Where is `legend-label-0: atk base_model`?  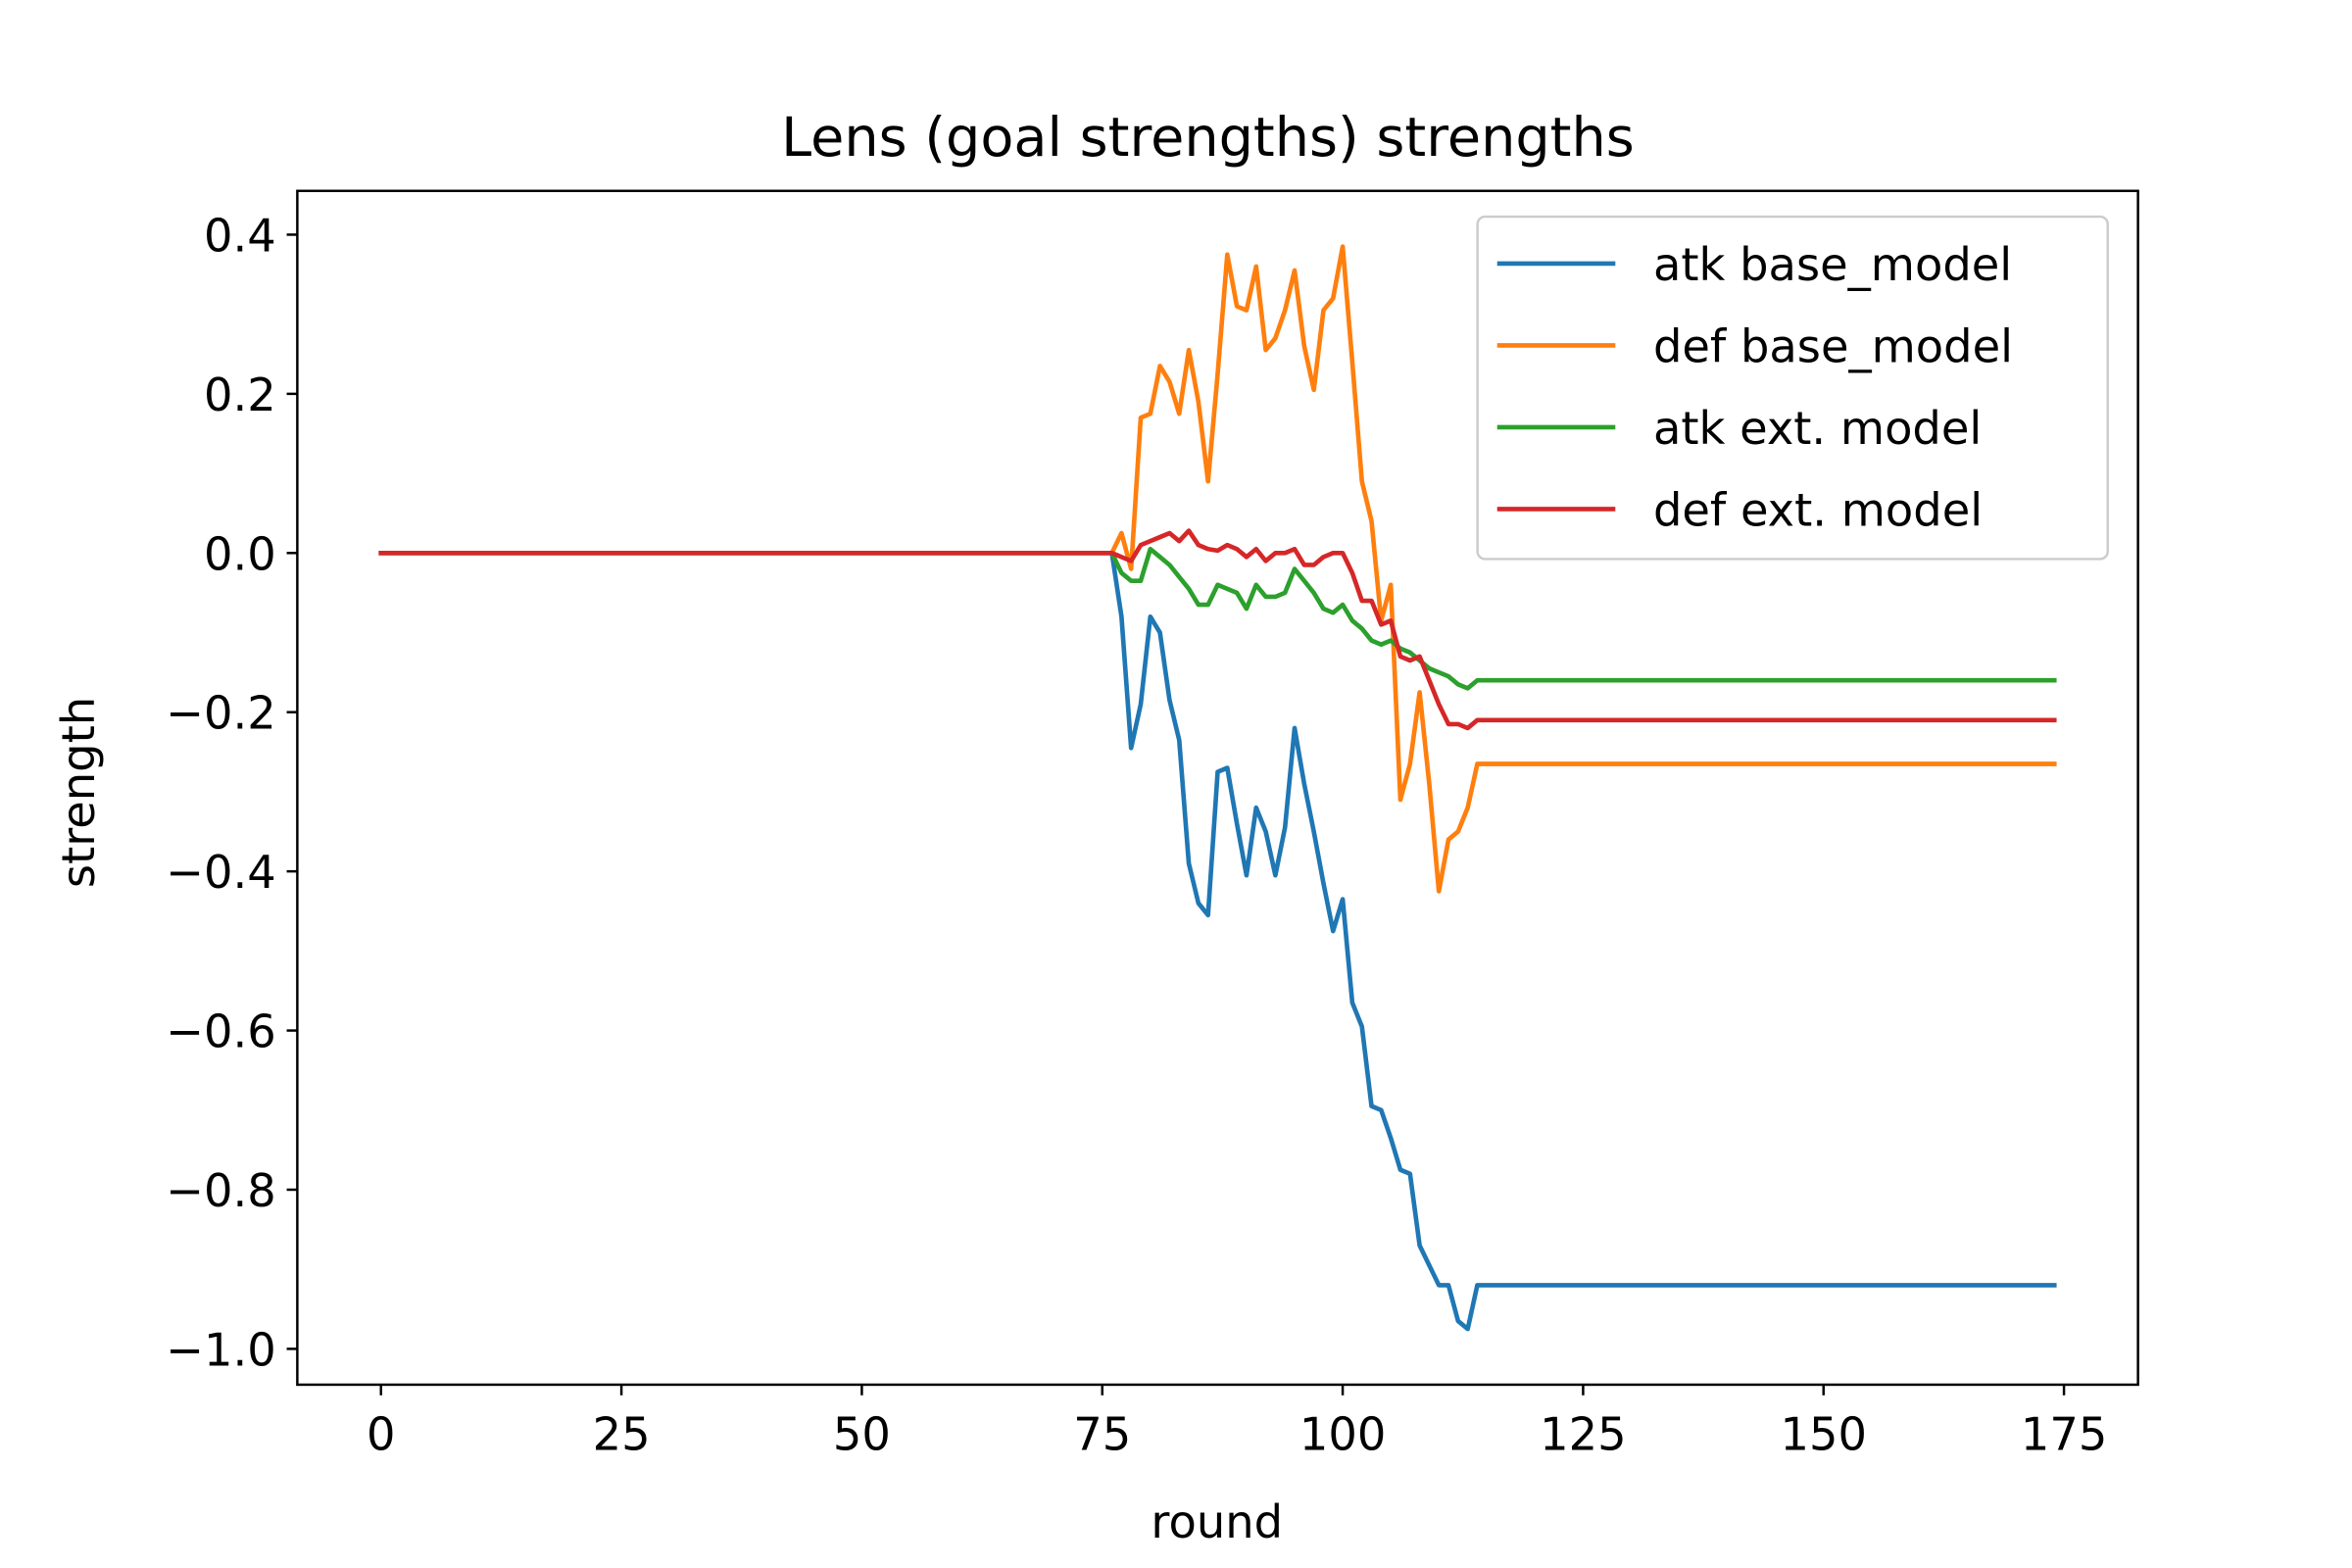
legend-label-0: atk base_model is located at coordinates (1832, 264).